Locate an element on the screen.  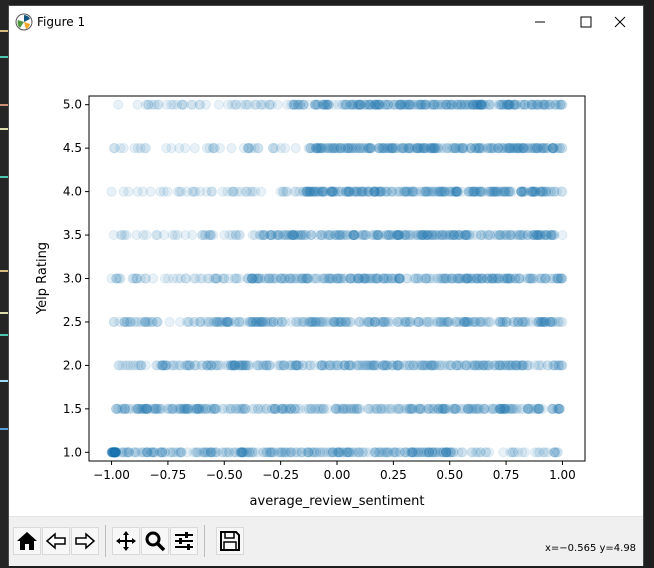
save-button is located at coordinates (230, 541).